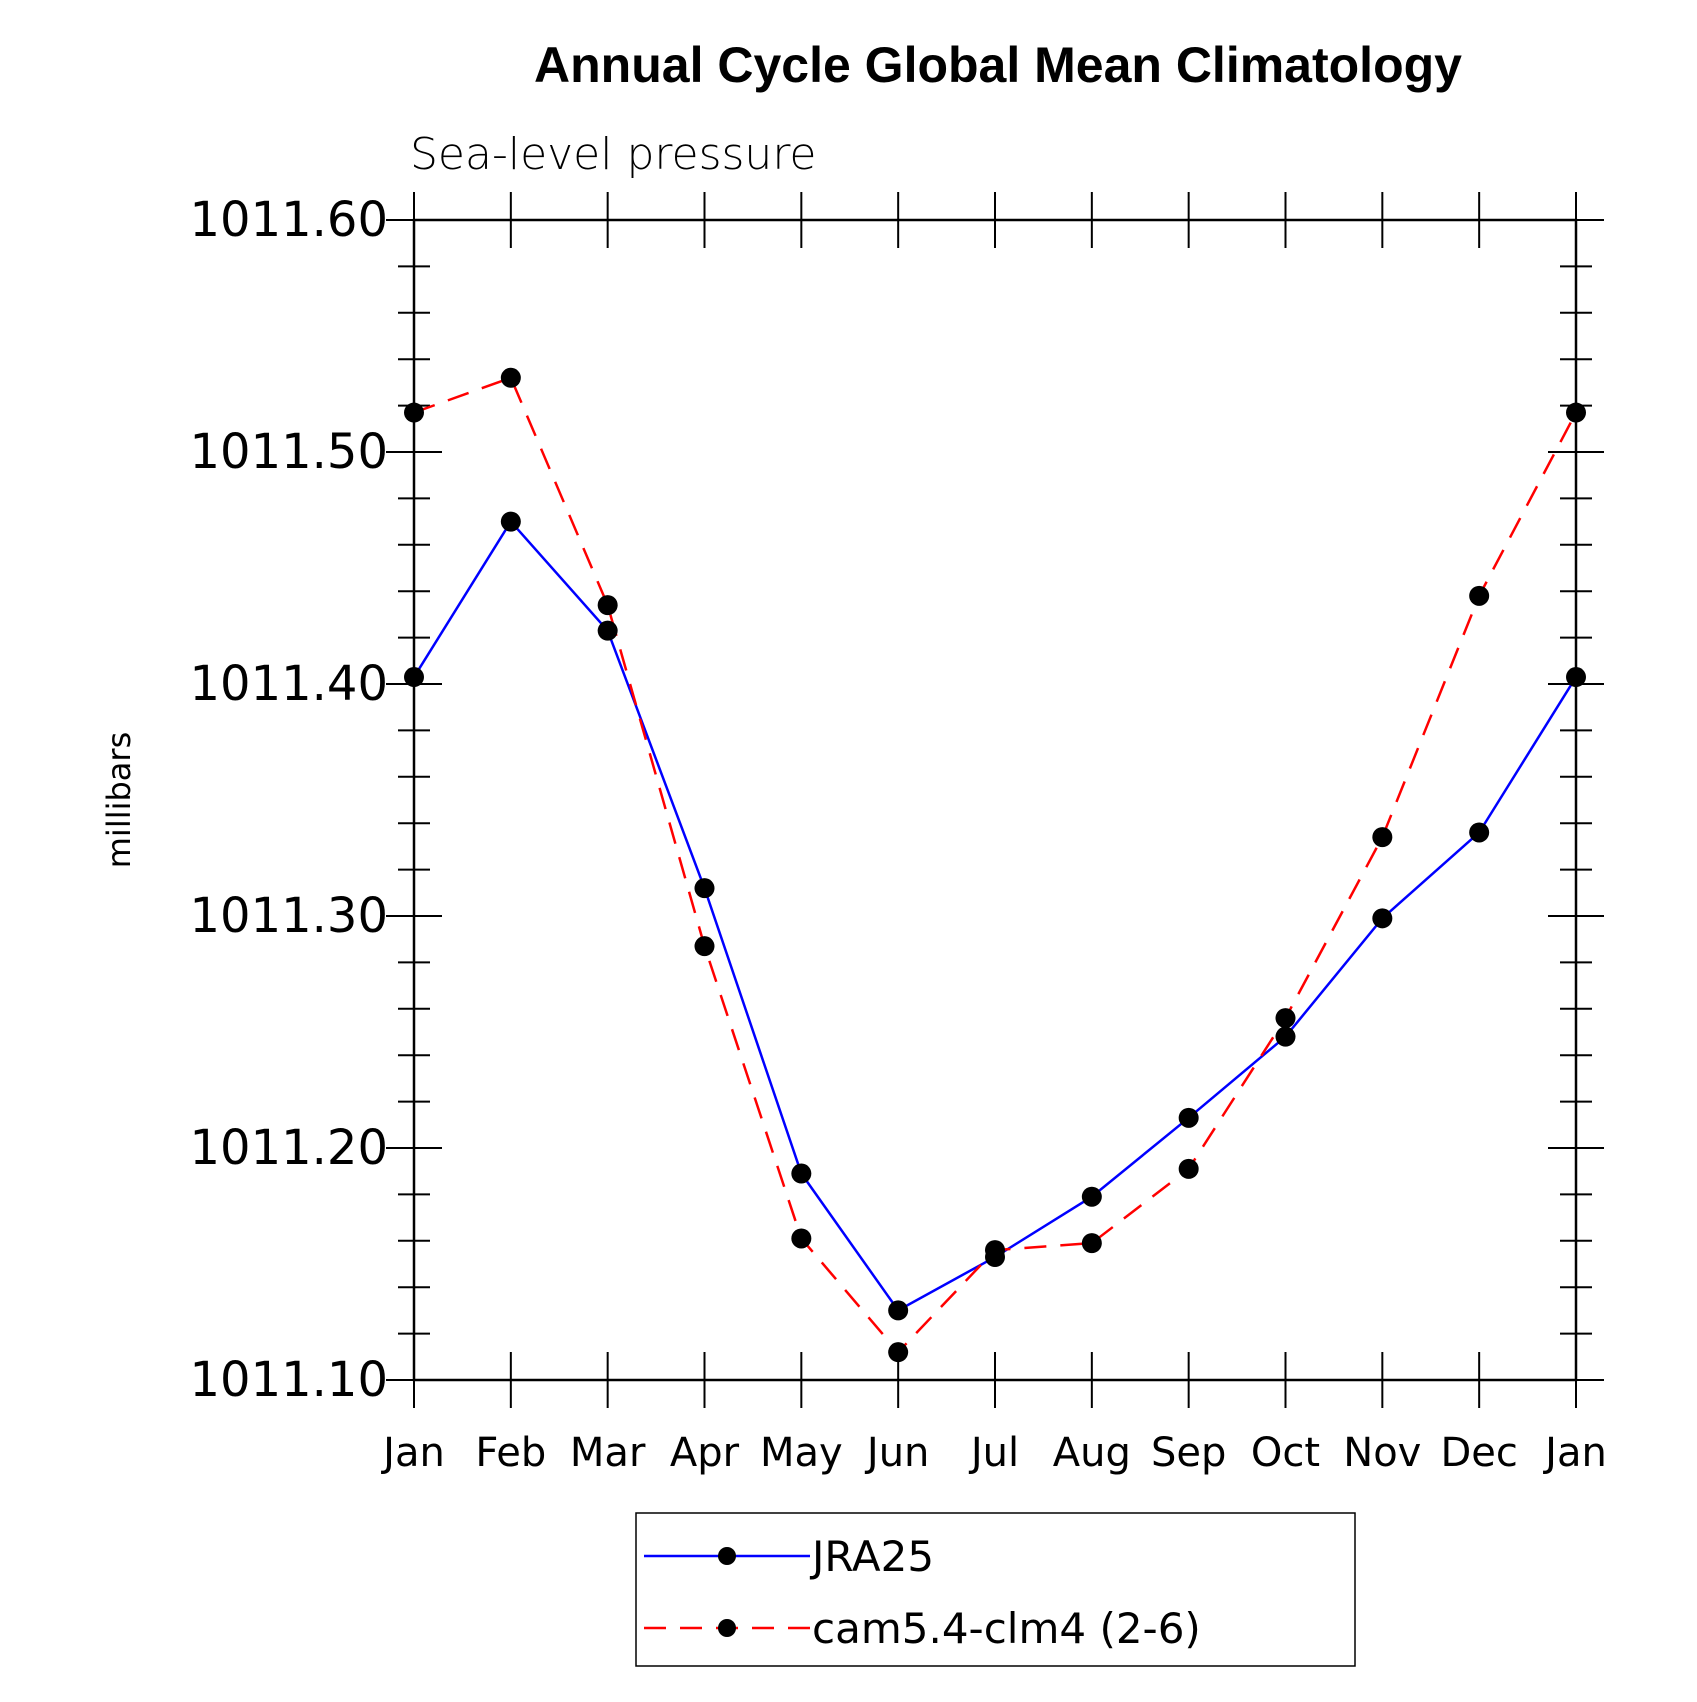 The width and height of the screenshot is (1697, 1702). What do you see at coordinates (1478, 1453) in the screenshot?
I see `x-tick-label: Dec` at bounding box center [1478, 1453].